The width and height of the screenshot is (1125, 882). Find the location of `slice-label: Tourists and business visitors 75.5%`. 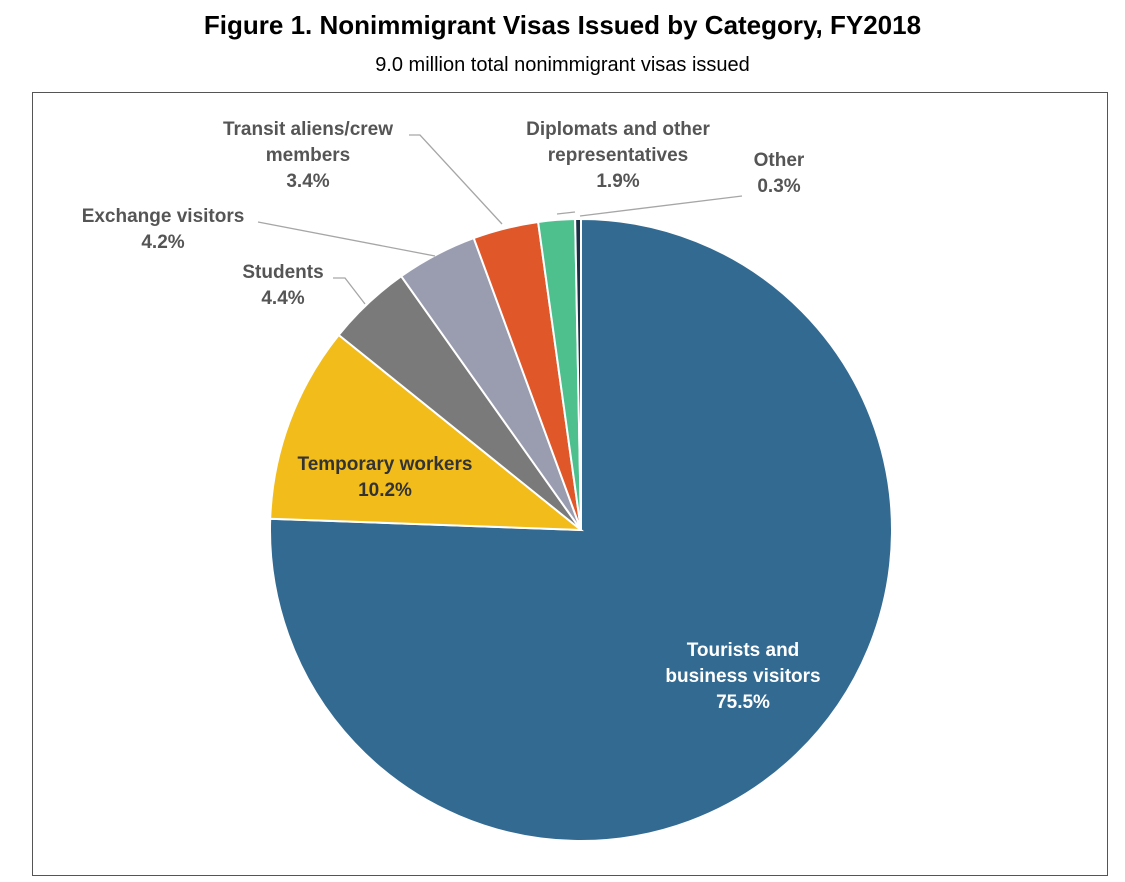

slice-label: Tourists and business visitors 75.5% is located at coordinates (742, 676).